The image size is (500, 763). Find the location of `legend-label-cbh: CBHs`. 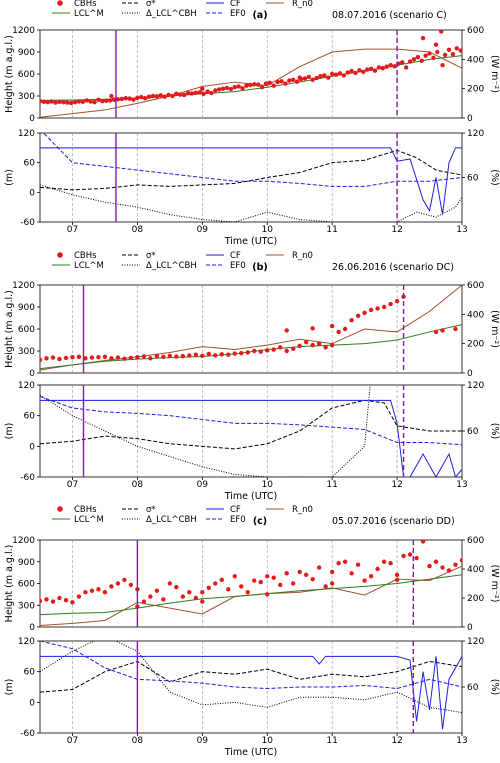

legend-label-cbh: CBHs is located at coordinates (85, 256).